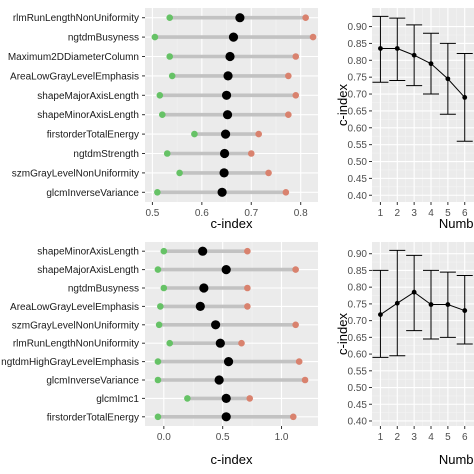 This screenshot has width=474, height=474. What do you see at coordinates (358, 128) in the screenshot?
I see `y-tick-label: 0.60` at bounding box center [358, 128].